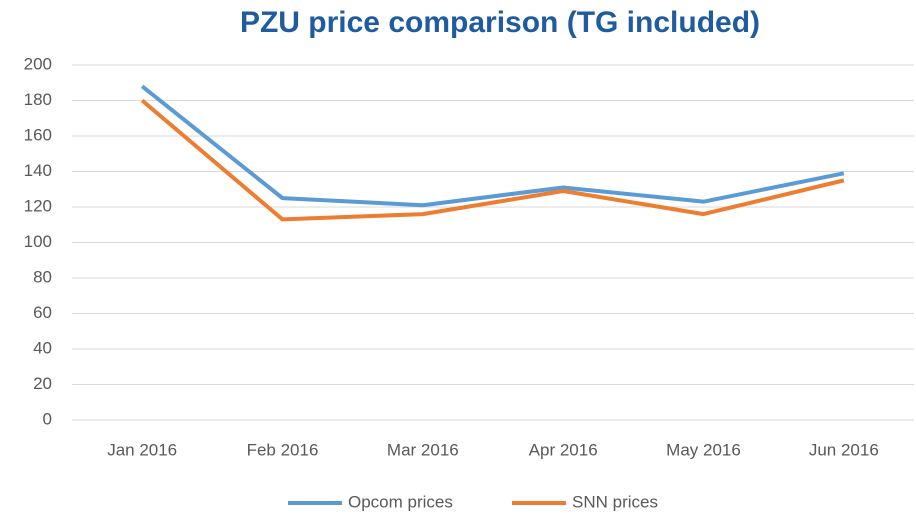 This screenshot has width=916, height=515. Describe the element at coordinates (563, 449) in the screenshot. I see `x-tick-label: Apr 2016` at that location.